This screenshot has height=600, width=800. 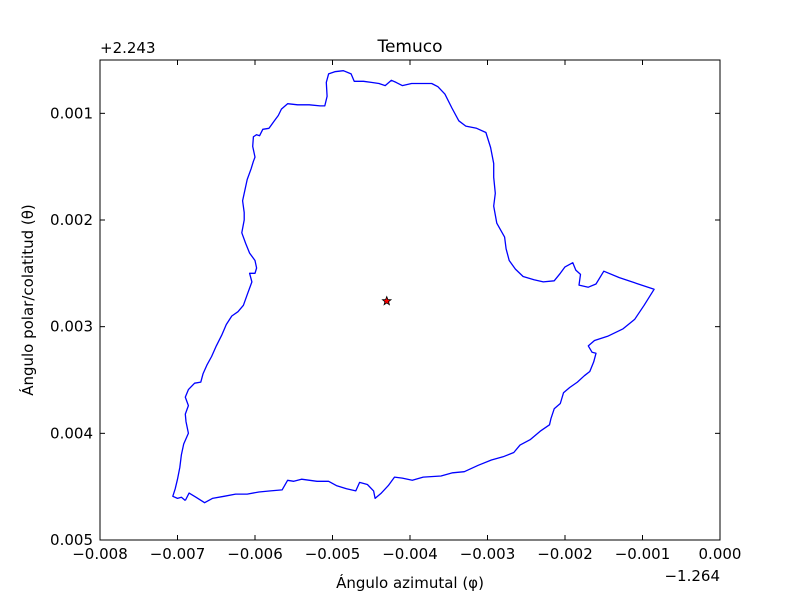 What do you see at coordinates (643, 554) in the screenshot?
I see `x-tick-label: −0.001` at bounding box center [643, 554].